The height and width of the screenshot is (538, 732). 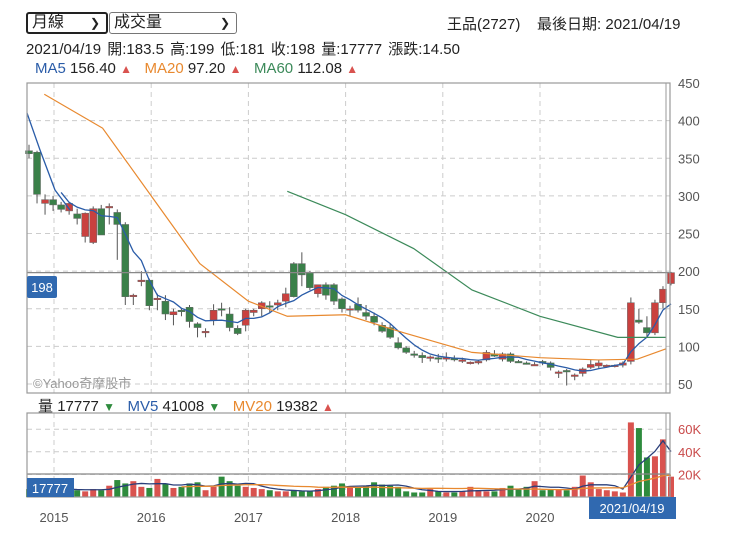 I want to click on x-tick-label: 2018, so click(x=345, y=517).